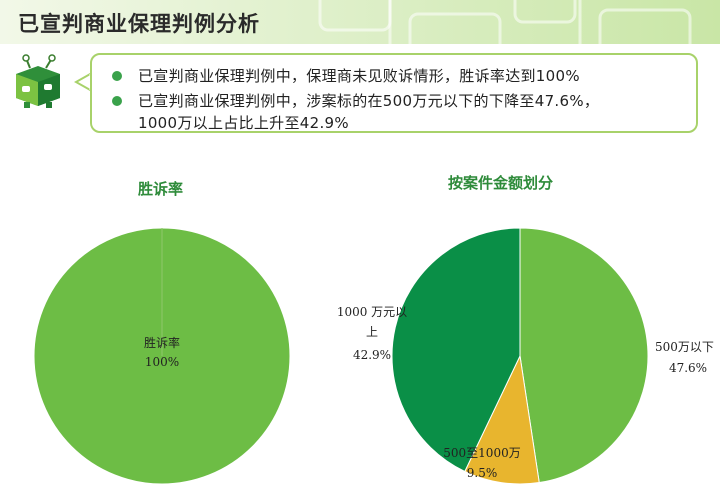 The height and width of the screenshot is (498, 720). Describe the element at coordinates (481, 463) in the screenshot. I see `pie2-label-mid: 500至1000万 9.5%` at that location.